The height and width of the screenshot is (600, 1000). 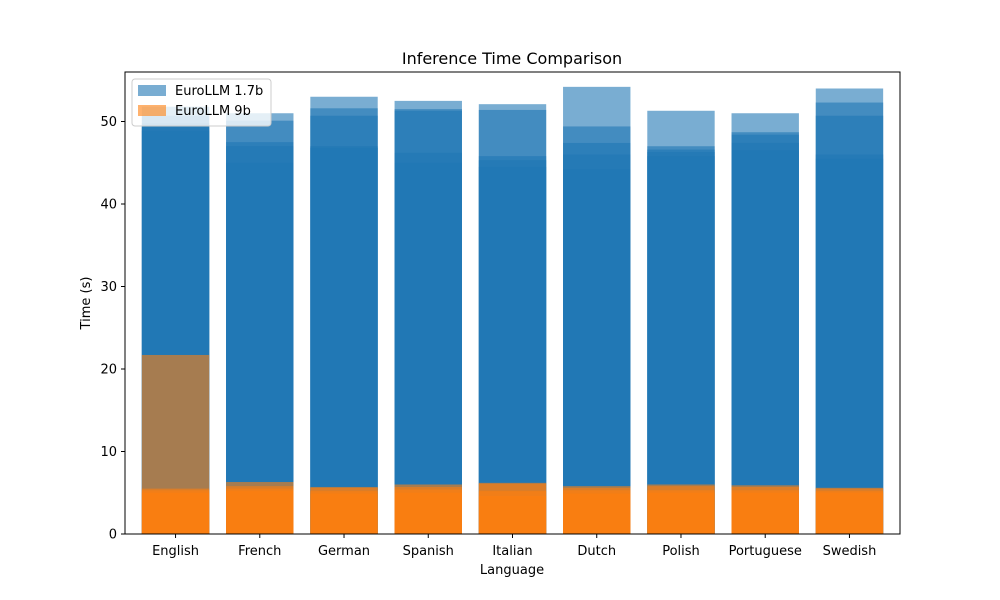 I want to click on x-tick-label-french: French, so click(x=259, y=551).